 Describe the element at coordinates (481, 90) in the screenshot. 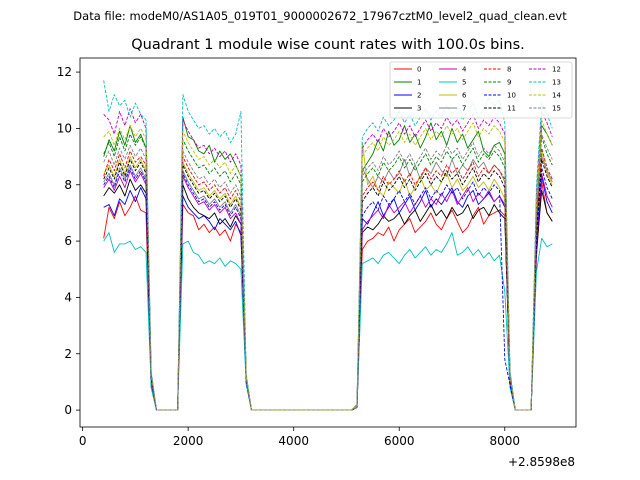

I see `legend-box` at that location.